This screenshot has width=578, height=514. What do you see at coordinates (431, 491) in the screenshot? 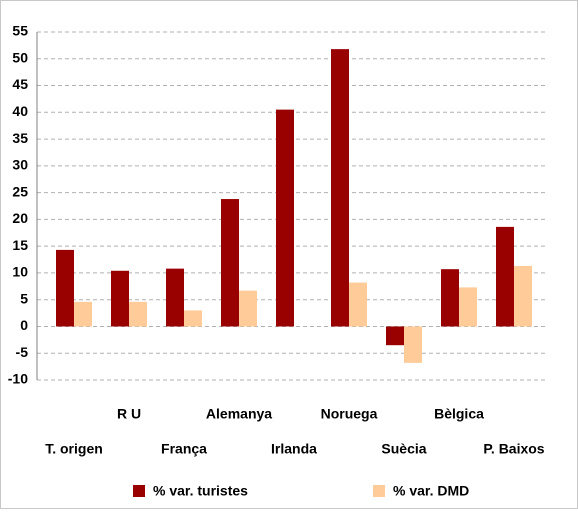
I see `legend-label: % var. DMD` at bounding box center [431, 491].